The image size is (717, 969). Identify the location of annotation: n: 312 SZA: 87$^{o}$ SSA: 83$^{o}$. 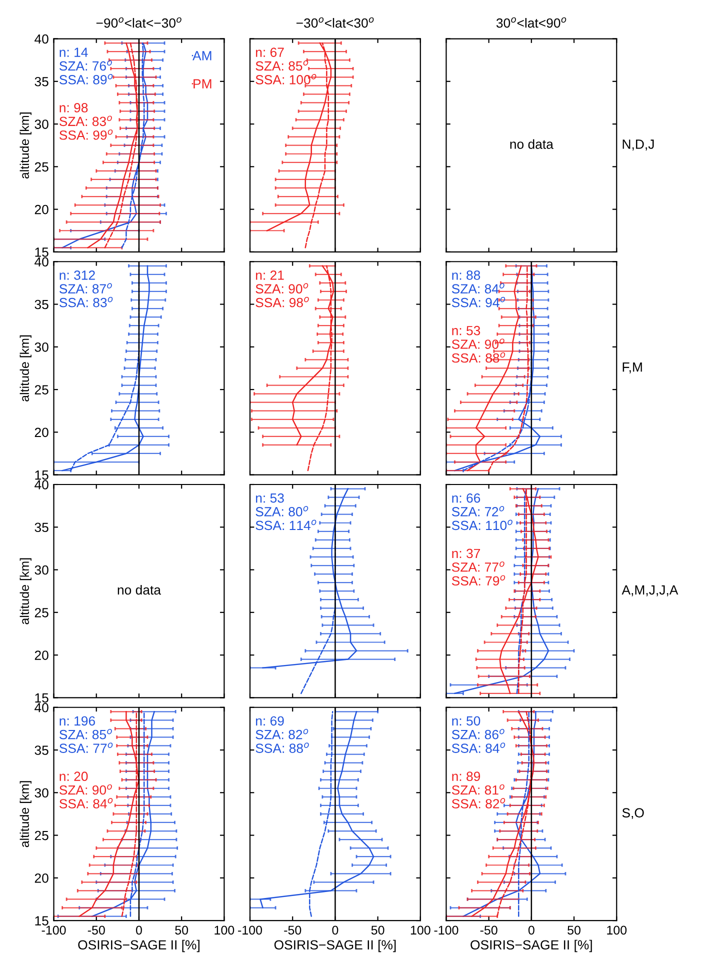
(86, 289).